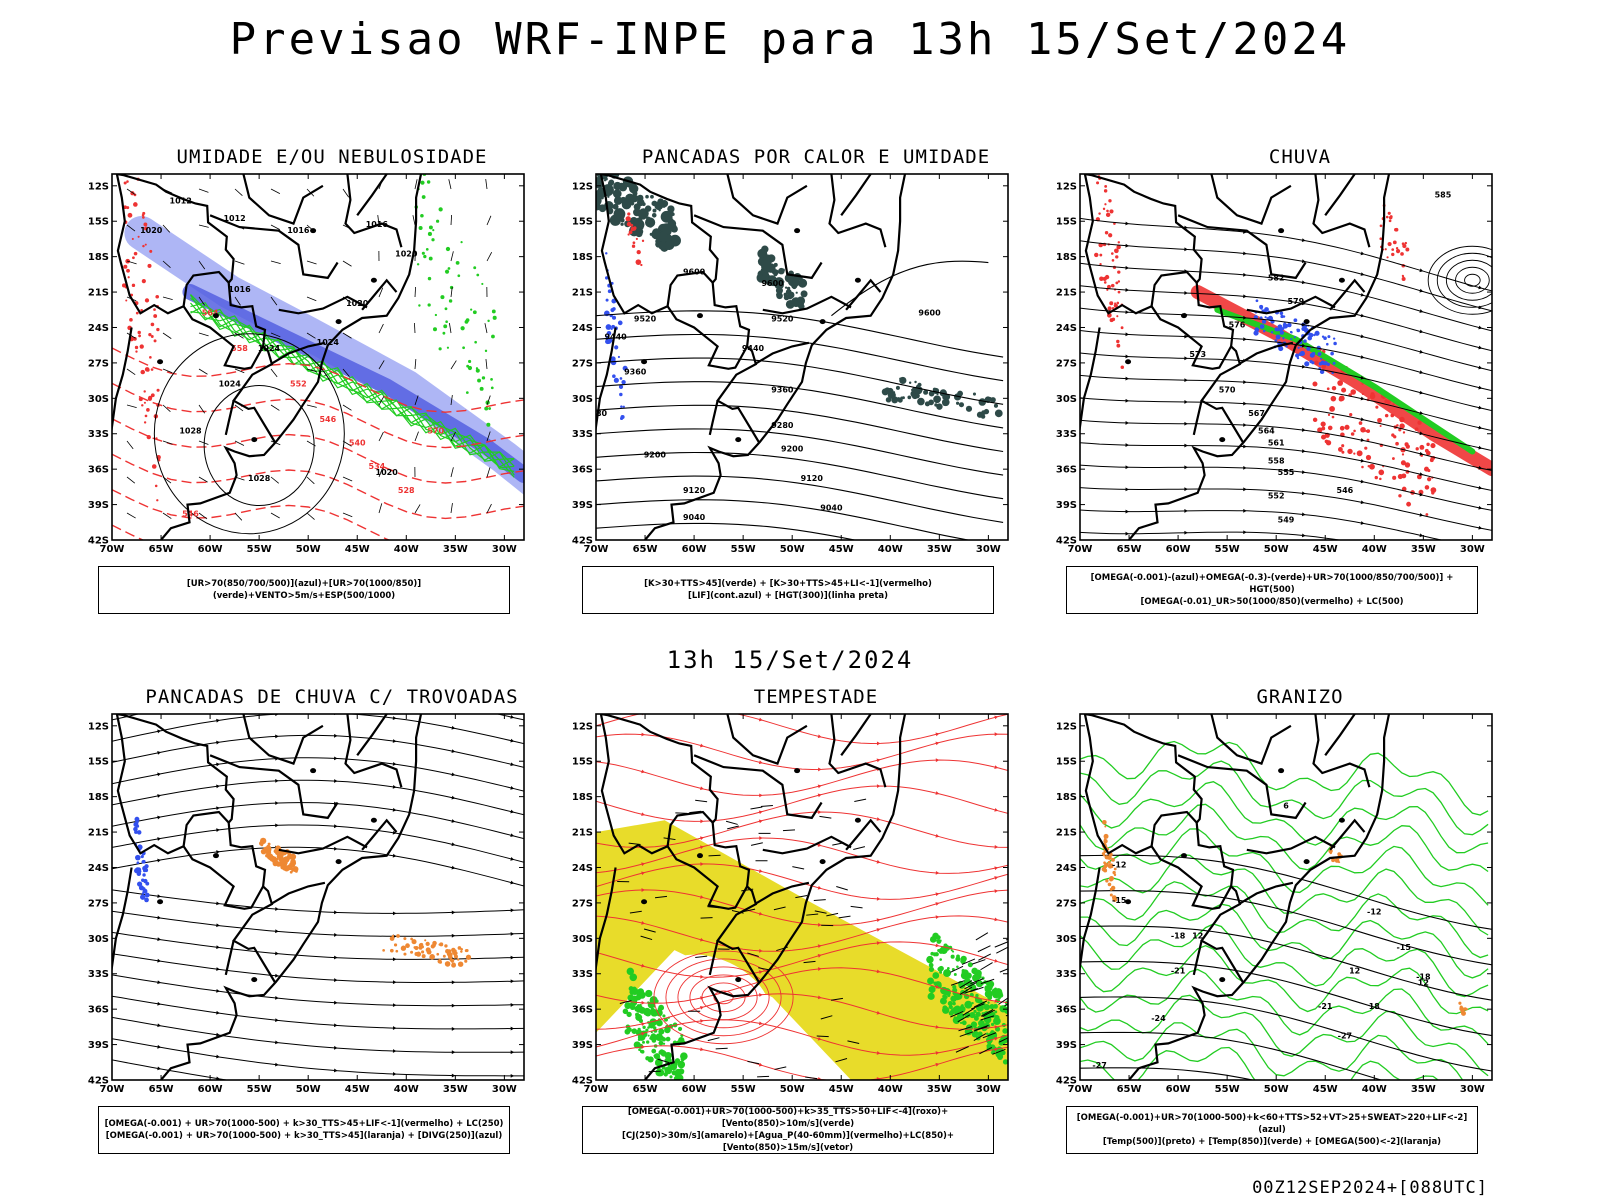 This screenshot has width=1600, height=1200. Describe the element at coordinates (1237, 324) in the screenshot. I see `contour-label: 576` at that location.